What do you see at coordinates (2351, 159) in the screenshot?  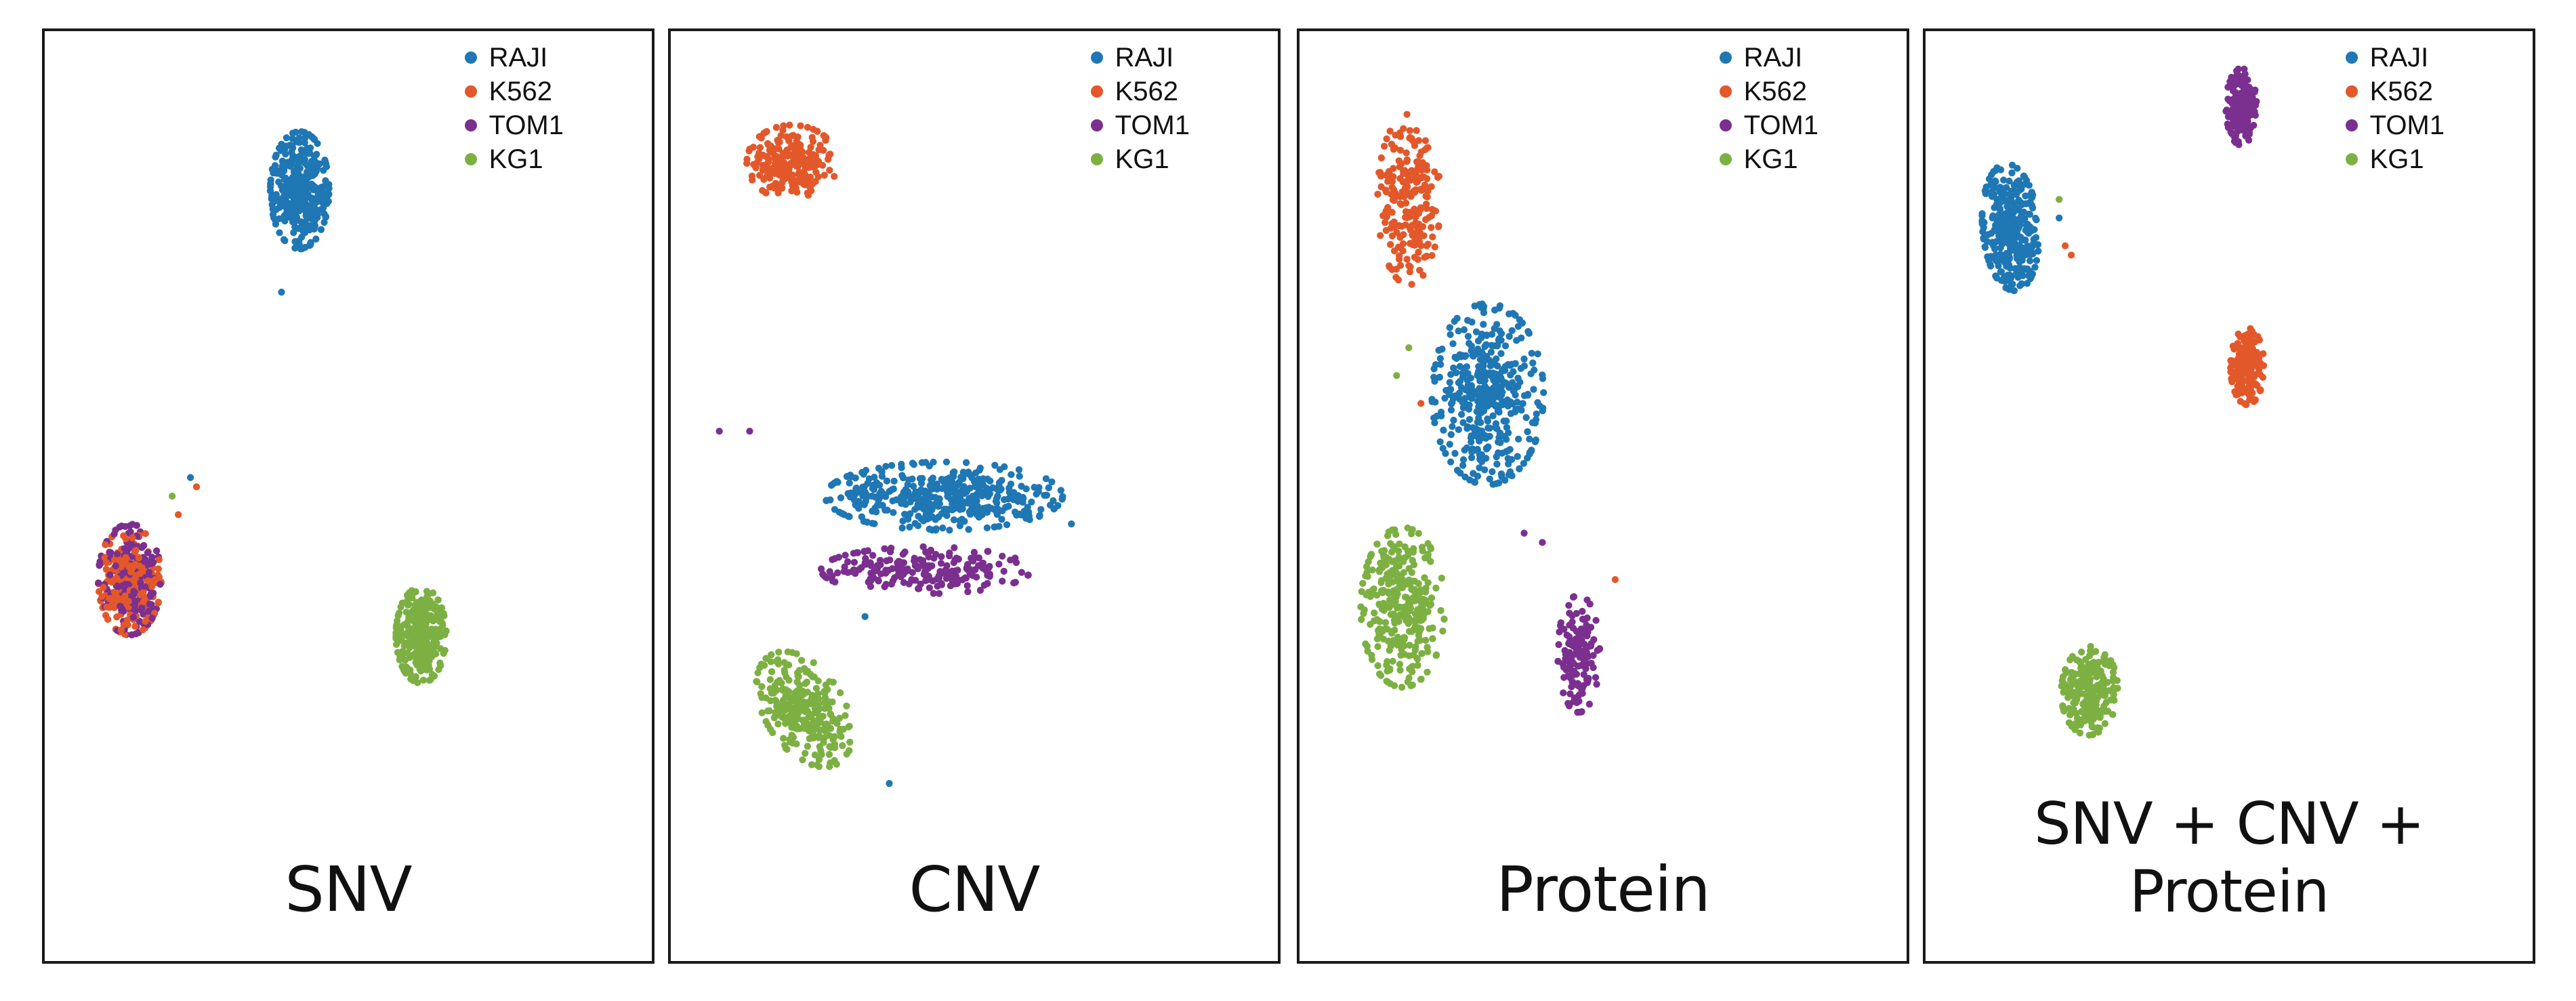 I see `legend-marker-kg1` at bounding box center [2351, 159].